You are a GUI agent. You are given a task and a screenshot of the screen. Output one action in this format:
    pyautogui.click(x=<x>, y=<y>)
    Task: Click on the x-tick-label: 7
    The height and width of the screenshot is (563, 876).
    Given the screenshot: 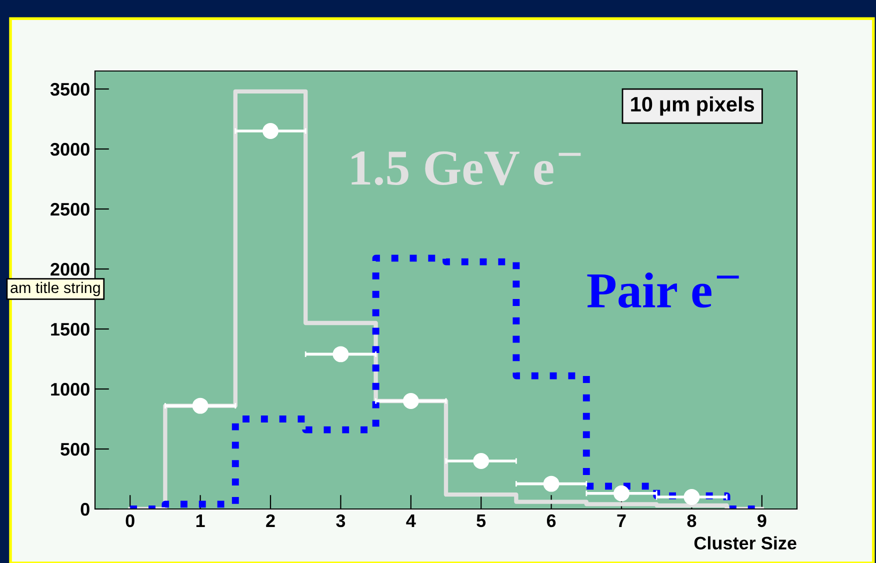 What is the action you would take?
    pyautogui.click(x=621, y=520)
    